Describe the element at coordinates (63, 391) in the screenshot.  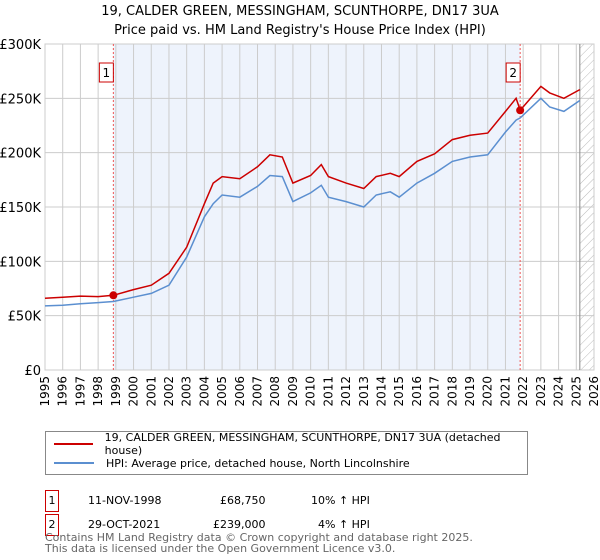
I see `x-tick-label: 1996` at that location.